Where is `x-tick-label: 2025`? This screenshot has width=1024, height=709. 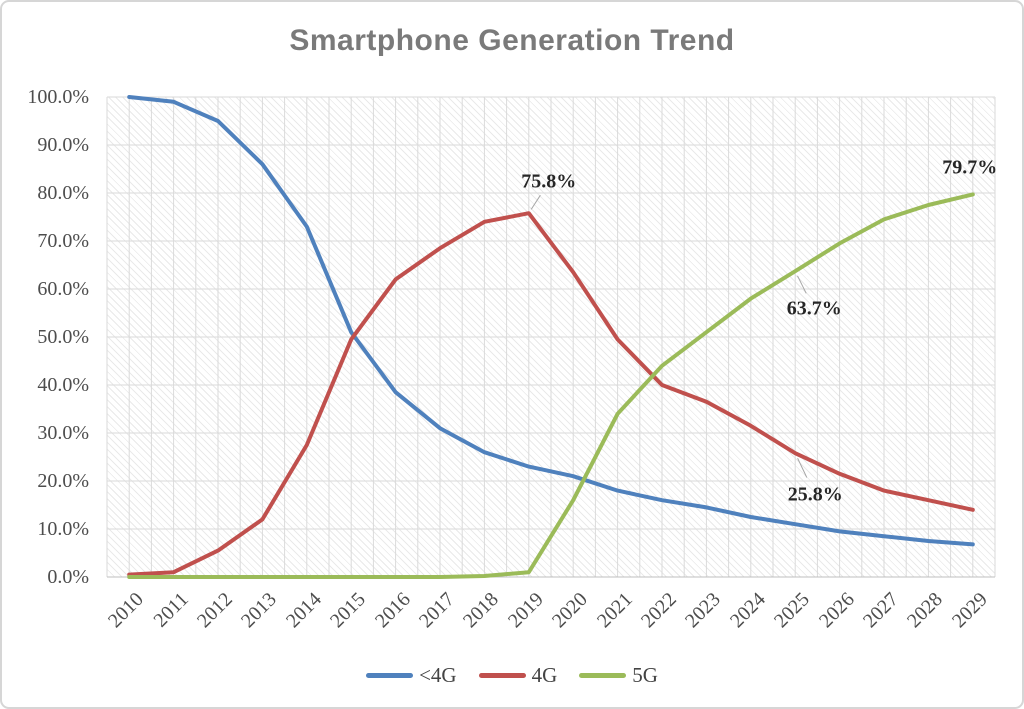
x-tick-label: 2025 is located at coordinates (792, 610).